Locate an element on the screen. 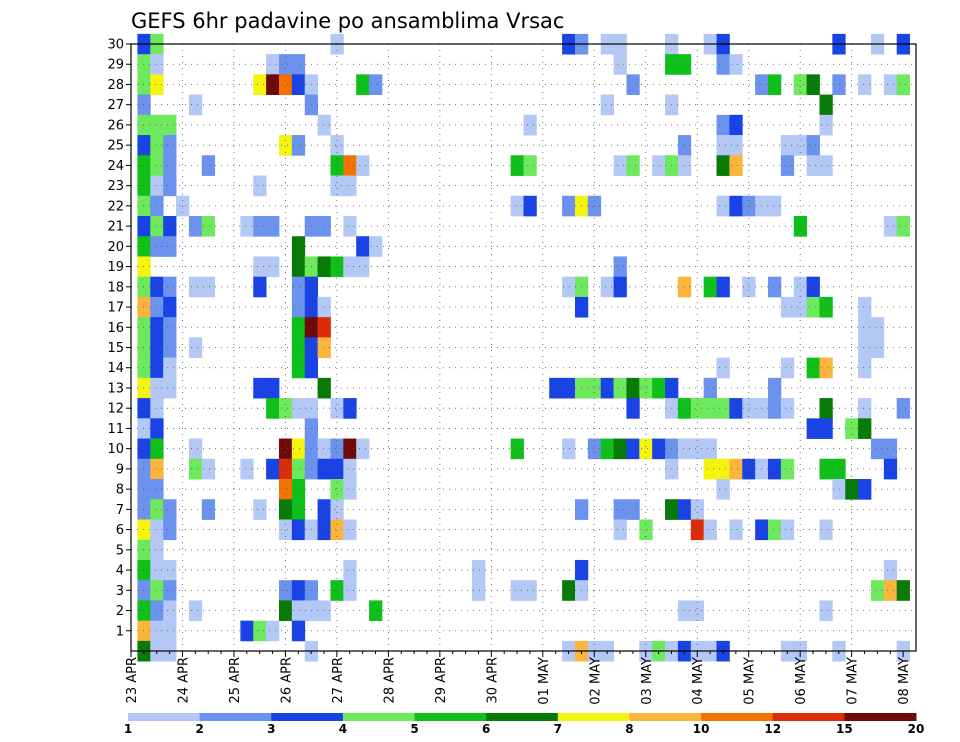 The height and width of the screenshot is (742, 960). y-tick-label: 21 is located at coordinates (115, 227).